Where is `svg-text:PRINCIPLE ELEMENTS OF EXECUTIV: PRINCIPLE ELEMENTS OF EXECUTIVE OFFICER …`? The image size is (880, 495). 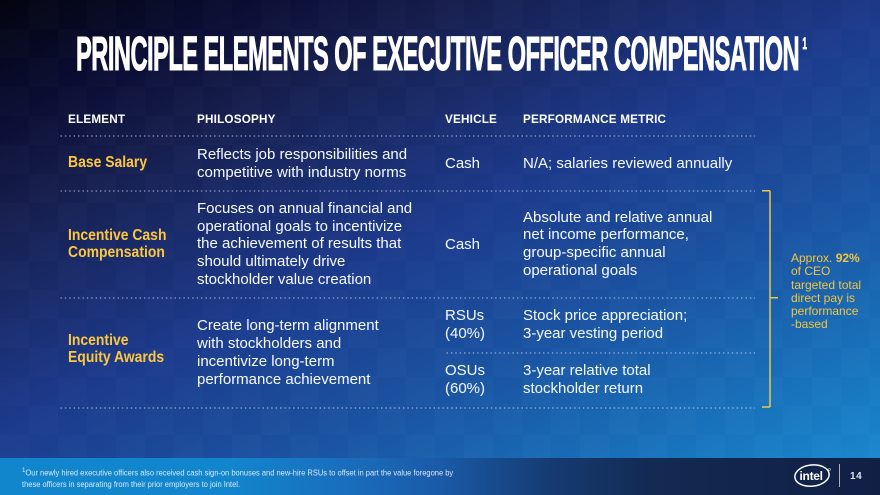 svg-text:PRINCIPLE ELEMENTS OF EXECUTIV: PRINCIPLE ELEMENTS OF EXECUTIVE OFFICER … is located at coordinates (437, 54).